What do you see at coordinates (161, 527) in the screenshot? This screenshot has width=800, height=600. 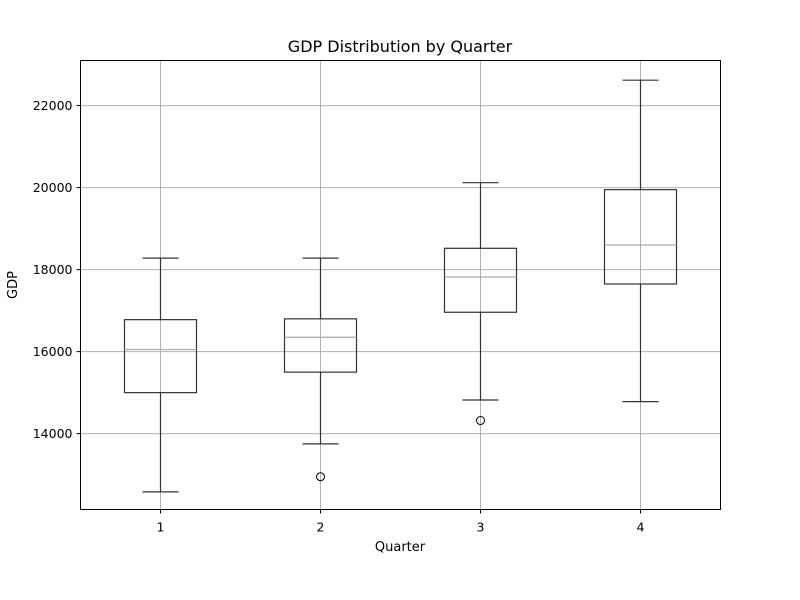 I see `x-tick-label: 1` at bounding box center [161, 527].